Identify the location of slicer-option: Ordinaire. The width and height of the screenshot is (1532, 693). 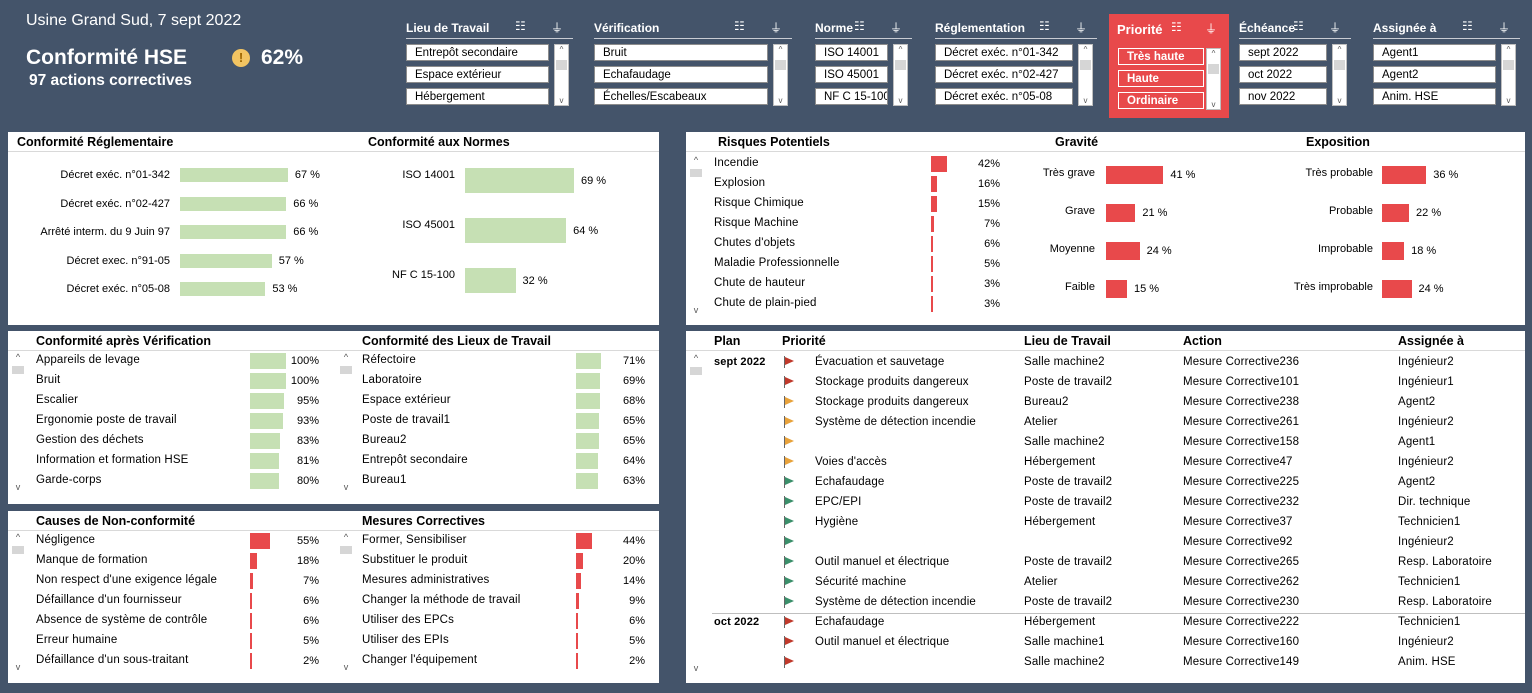
(1161, 100).